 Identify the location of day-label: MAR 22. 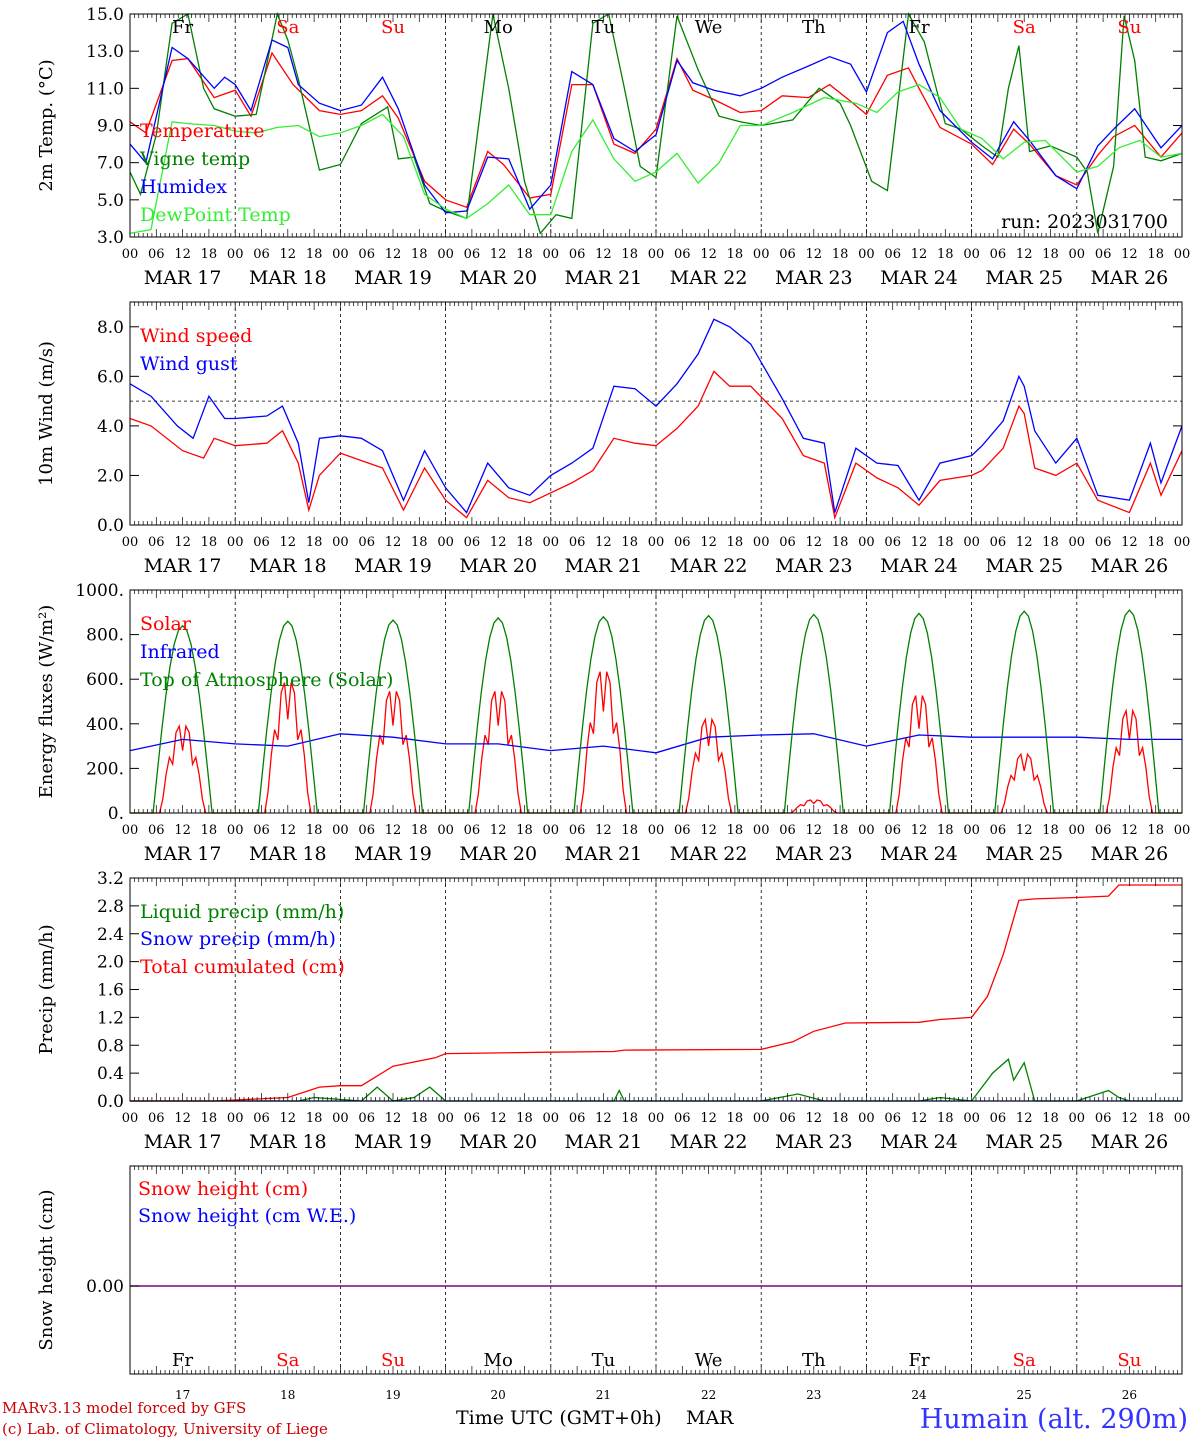
(709, 278).